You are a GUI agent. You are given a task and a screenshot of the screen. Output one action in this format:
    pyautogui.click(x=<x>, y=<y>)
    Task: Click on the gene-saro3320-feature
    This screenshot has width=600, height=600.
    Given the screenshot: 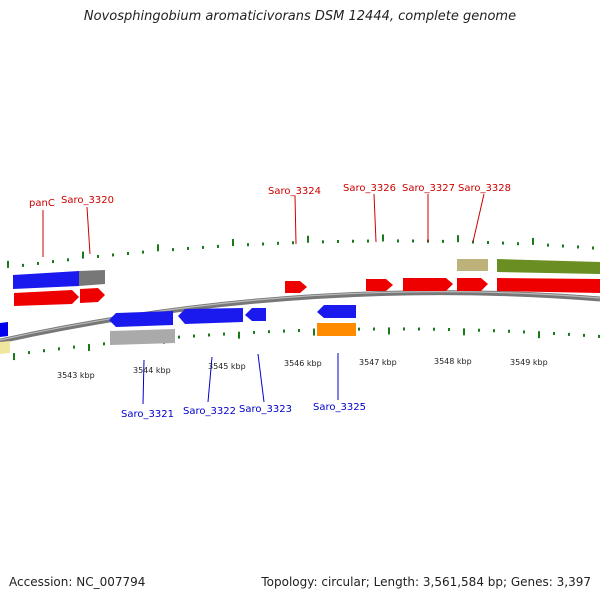 What is the action you would take?
    pyautogui.click(x=92, y=278)
    